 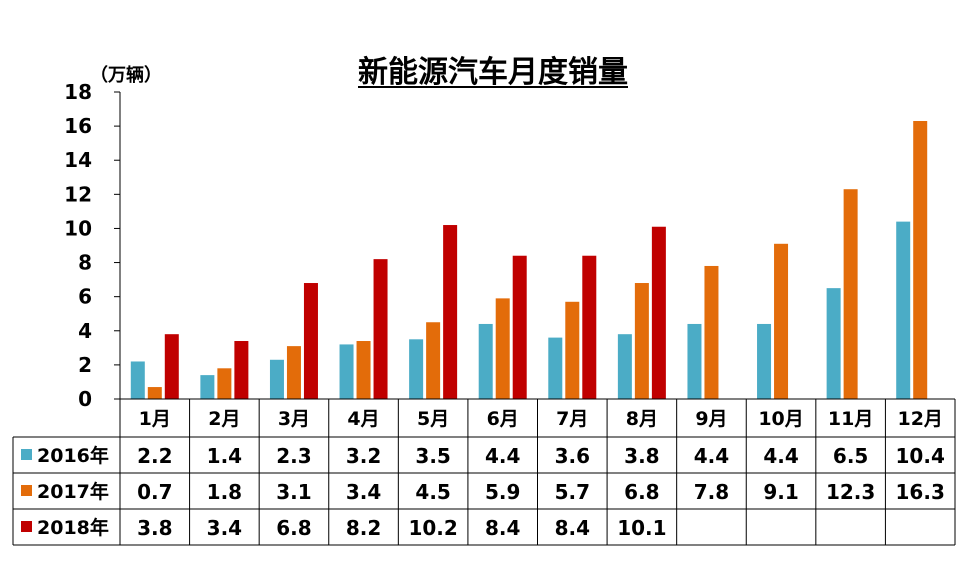 What do you see at coordinates (624, 366) in the screenshot?
I see `bar-2016年-8月` at bounding box center [624, 366].